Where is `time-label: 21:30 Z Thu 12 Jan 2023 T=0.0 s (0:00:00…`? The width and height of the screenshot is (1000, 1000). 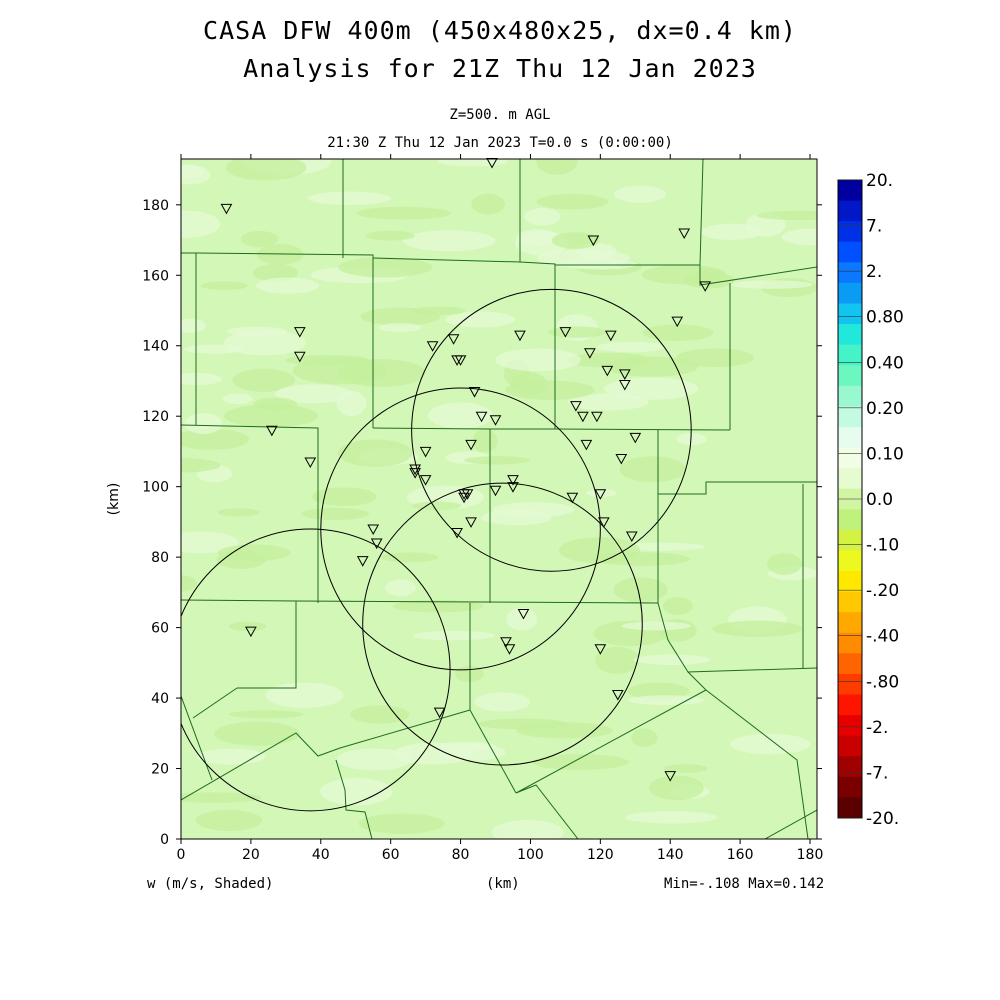 time-label: 21:30 Z Thu 12 Jan 2023 T=0.0 s (0:00:00… is located at coordinates (500, 143).